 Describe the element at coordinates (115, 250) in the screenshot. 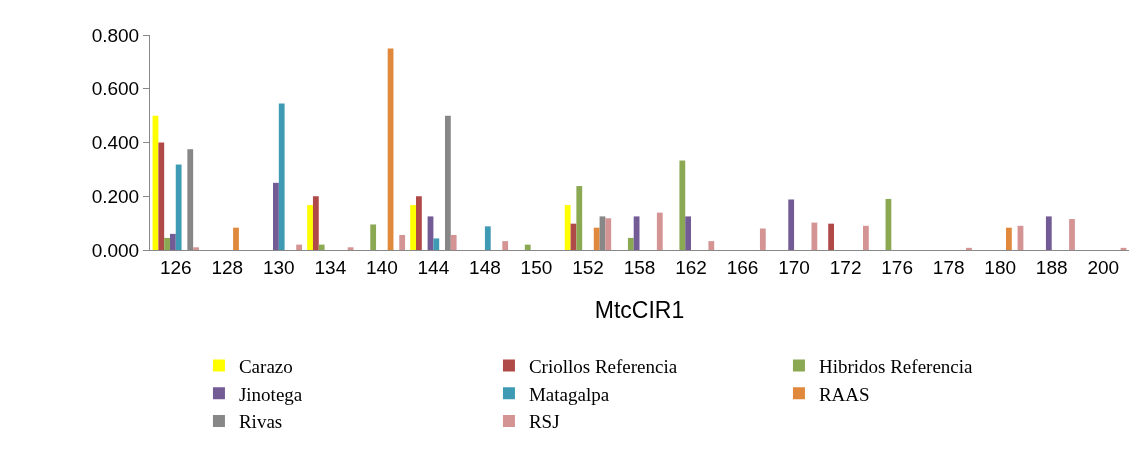

I see `y-tick-label: 0.000` at that location.